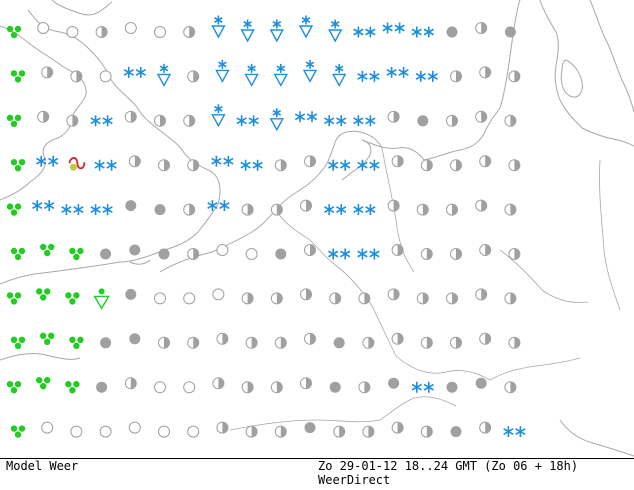 The image size is (634, 490). I want to click on border-france-south, so click(305, 425).